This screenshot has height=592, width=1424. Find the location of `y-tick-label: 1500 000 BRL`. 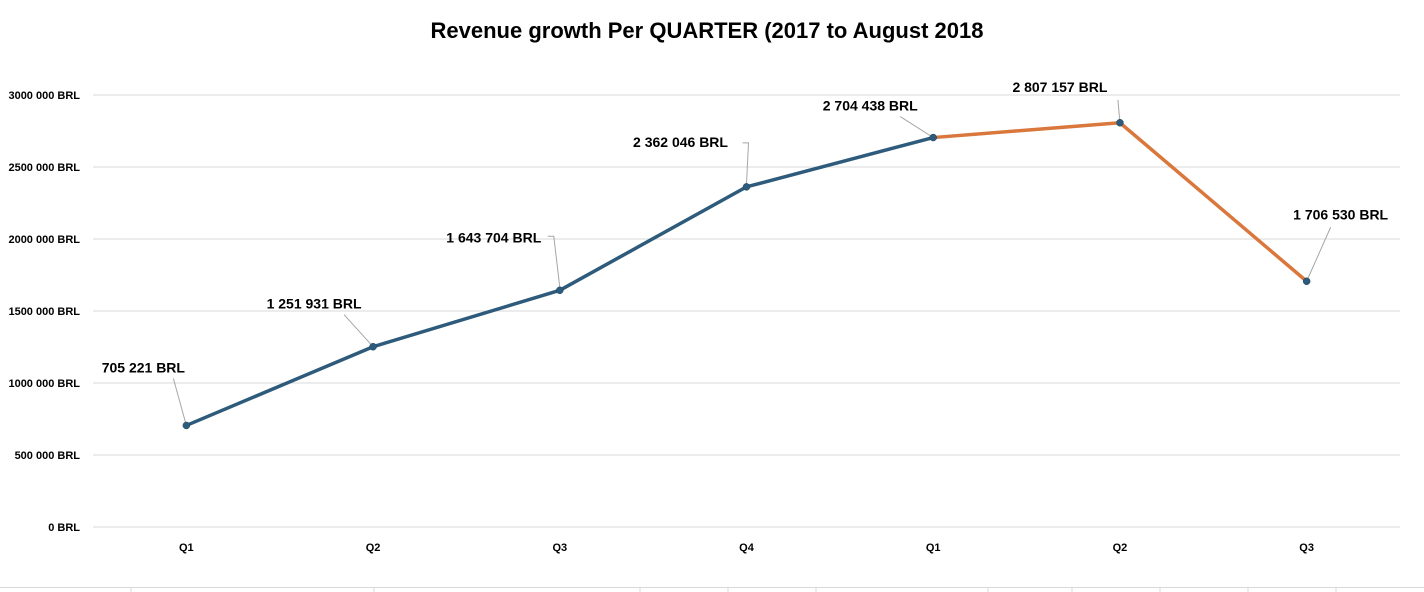

y-tick-label: 1500 000 BRL is located at coordinates (44, 312).